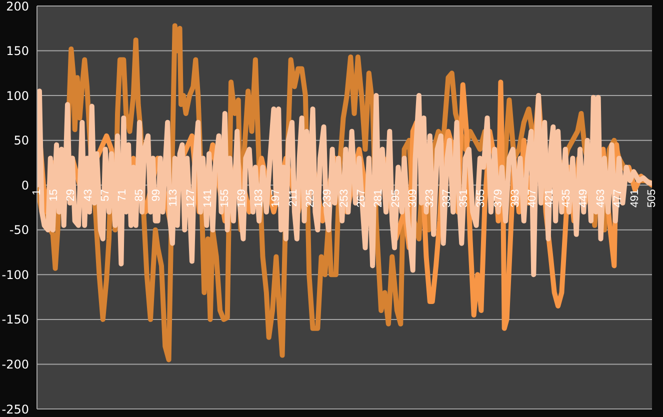 This screenshot has width=663, height=417. What do you see at coordinates (37, 192) in the screenshot?
I see `x-tick-label: 1` at bounding box center [37, 192].